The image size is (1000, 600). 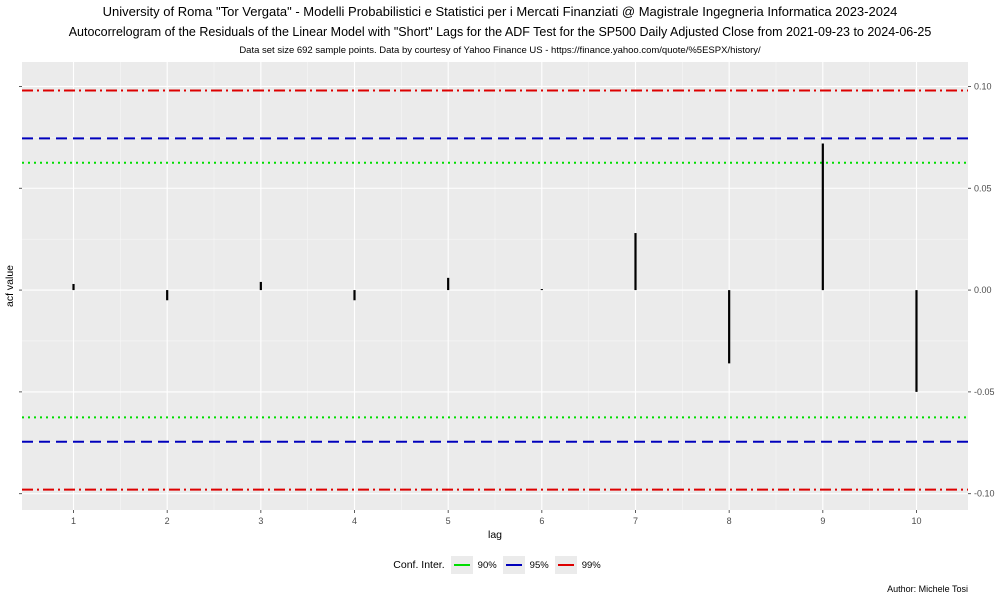 I want to click on y-tick-label: 0.05, so click(x=983, y=188).